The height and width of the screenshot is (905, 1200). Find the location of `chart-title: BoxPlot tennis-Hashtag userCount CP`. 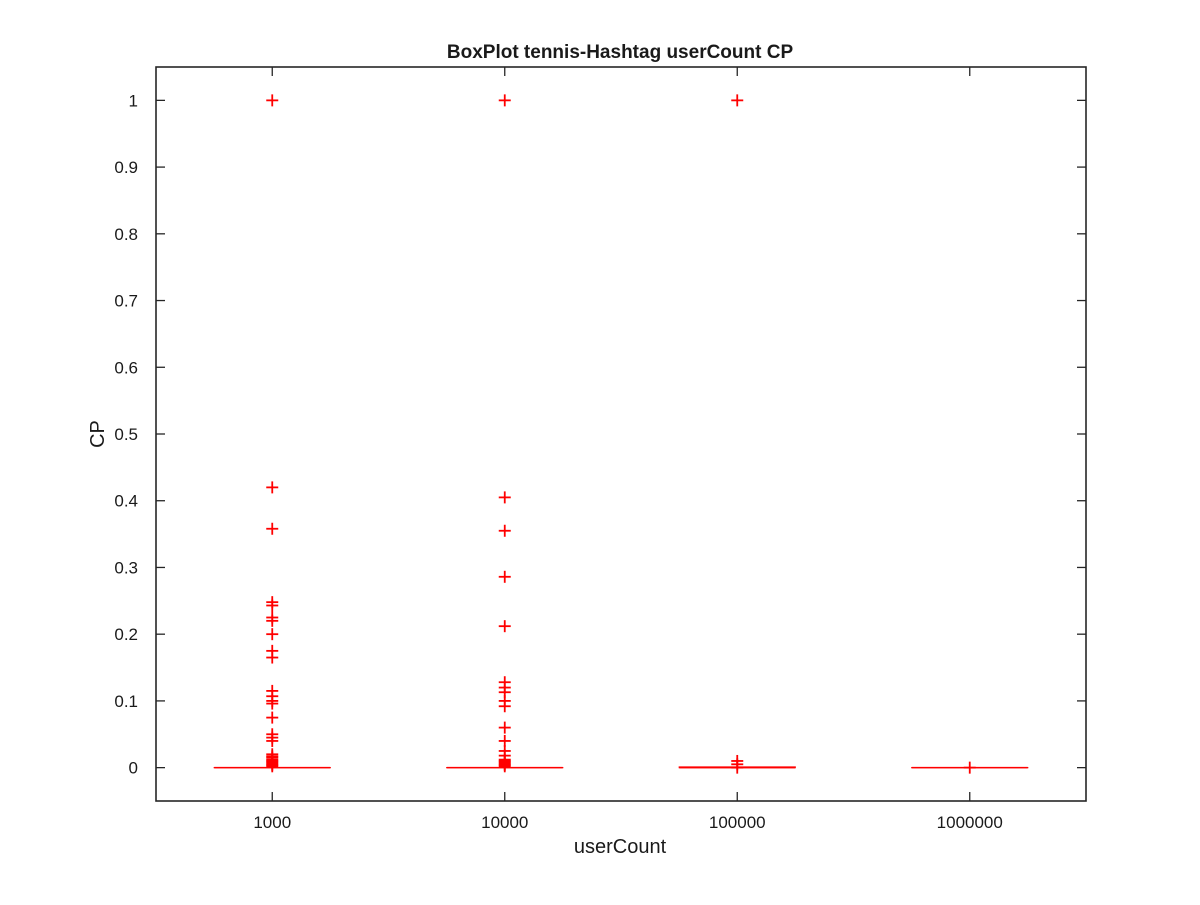

chart-title: BoxPlot tennis-Hashtag userCount CP is located at coordinates (620, 52).